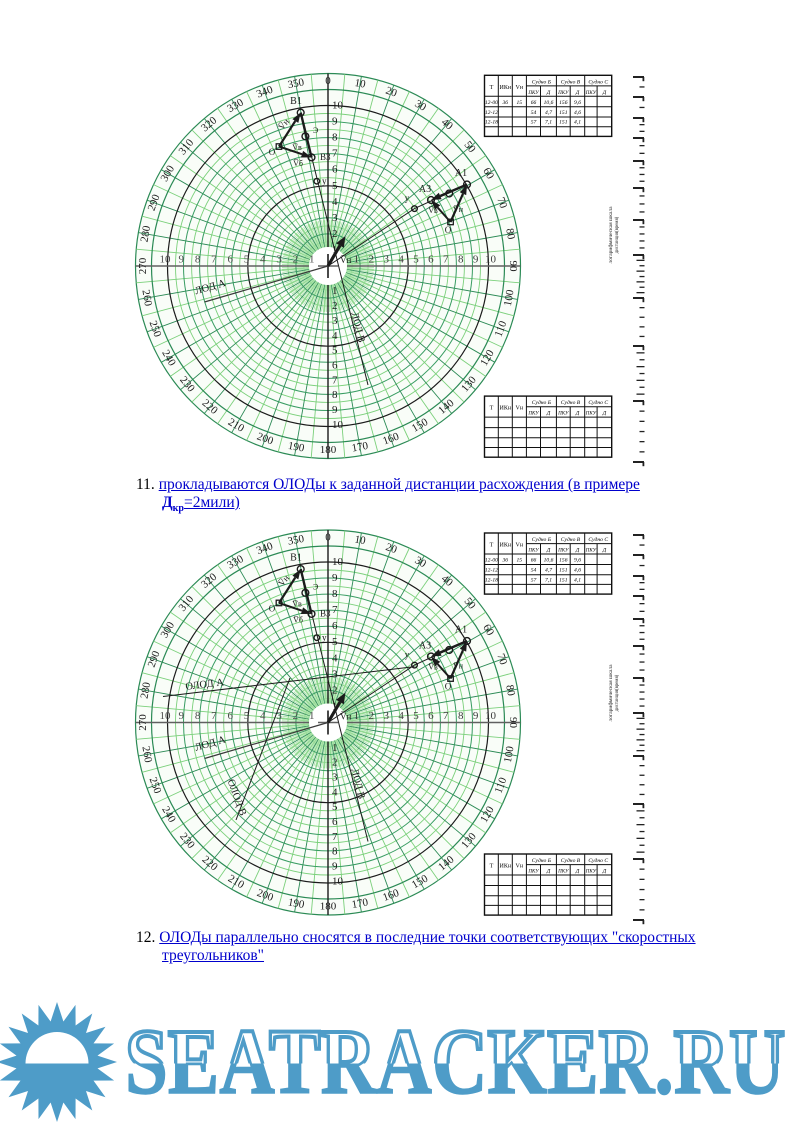 The image size is (792, 1122). Describe the element at coordinates (328, 450) in the screenshot. I see `svg-text: 180` at that location.